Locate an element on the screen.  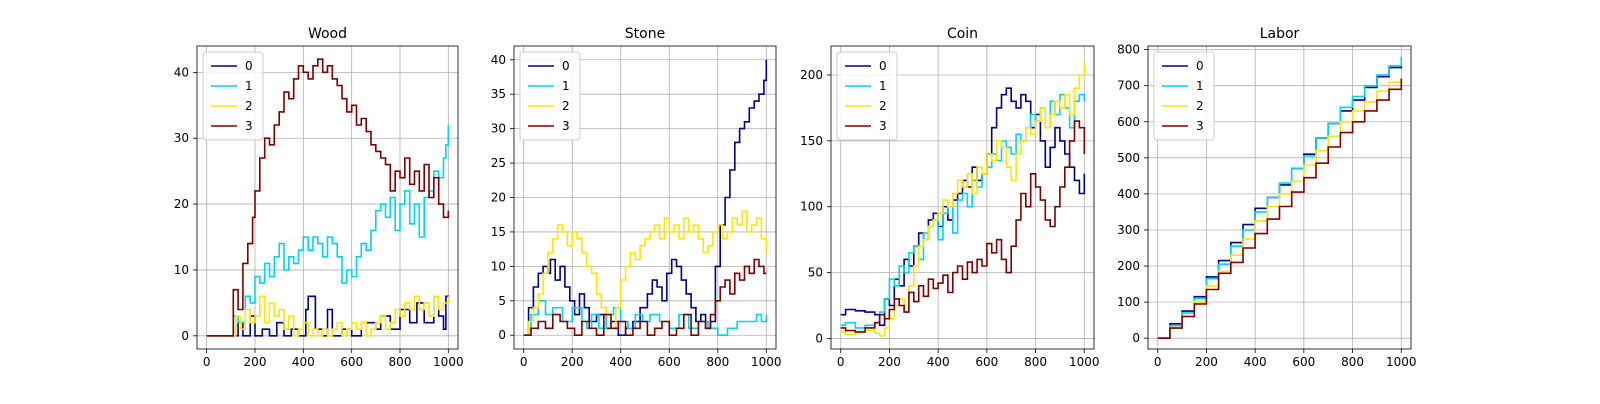
chart-coin-xtick-label: 0 is located at coordinates (841, 362).